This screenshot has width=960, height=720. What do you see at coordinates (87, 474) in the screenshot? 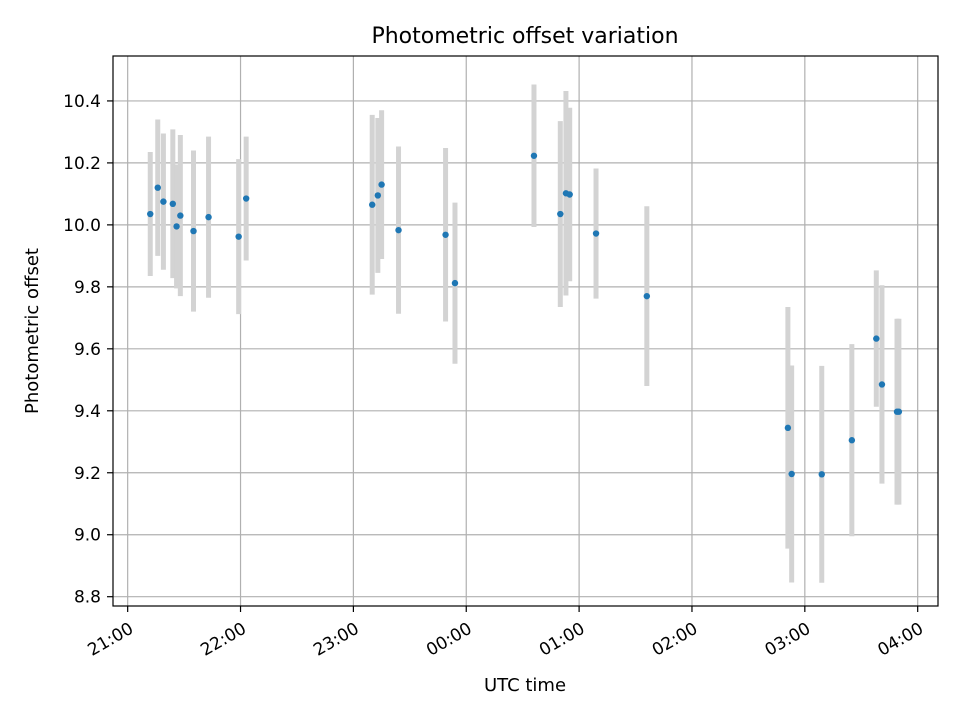
I see `y-tick-label: 9.2` at bounding box center [87, 474].